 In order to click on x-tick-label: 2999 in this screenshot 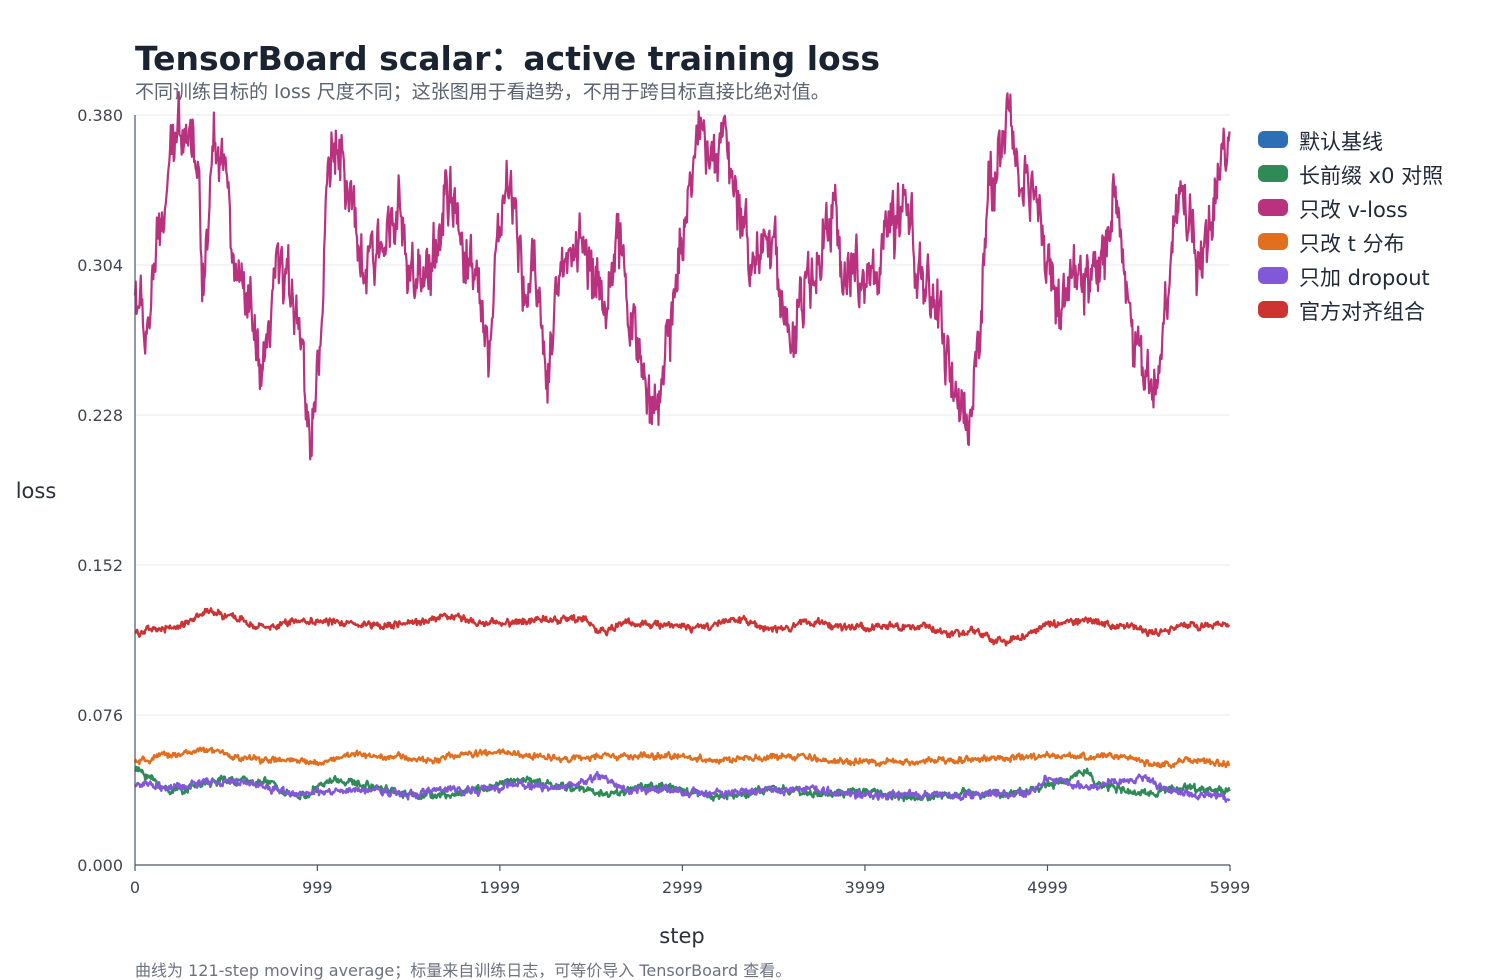, I will do `click(682, 887)`.